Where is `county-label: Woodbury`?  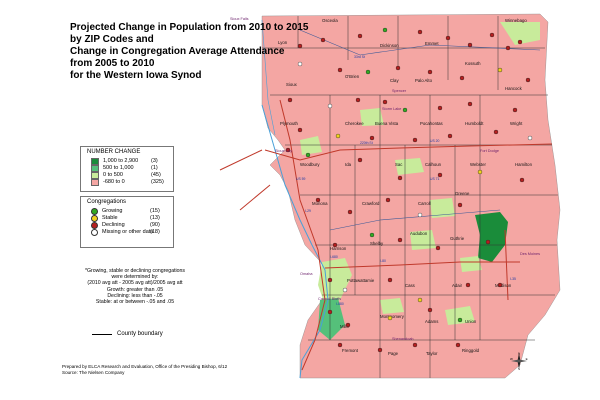
county-label: Woodbury is located at coordinates (310, 164).